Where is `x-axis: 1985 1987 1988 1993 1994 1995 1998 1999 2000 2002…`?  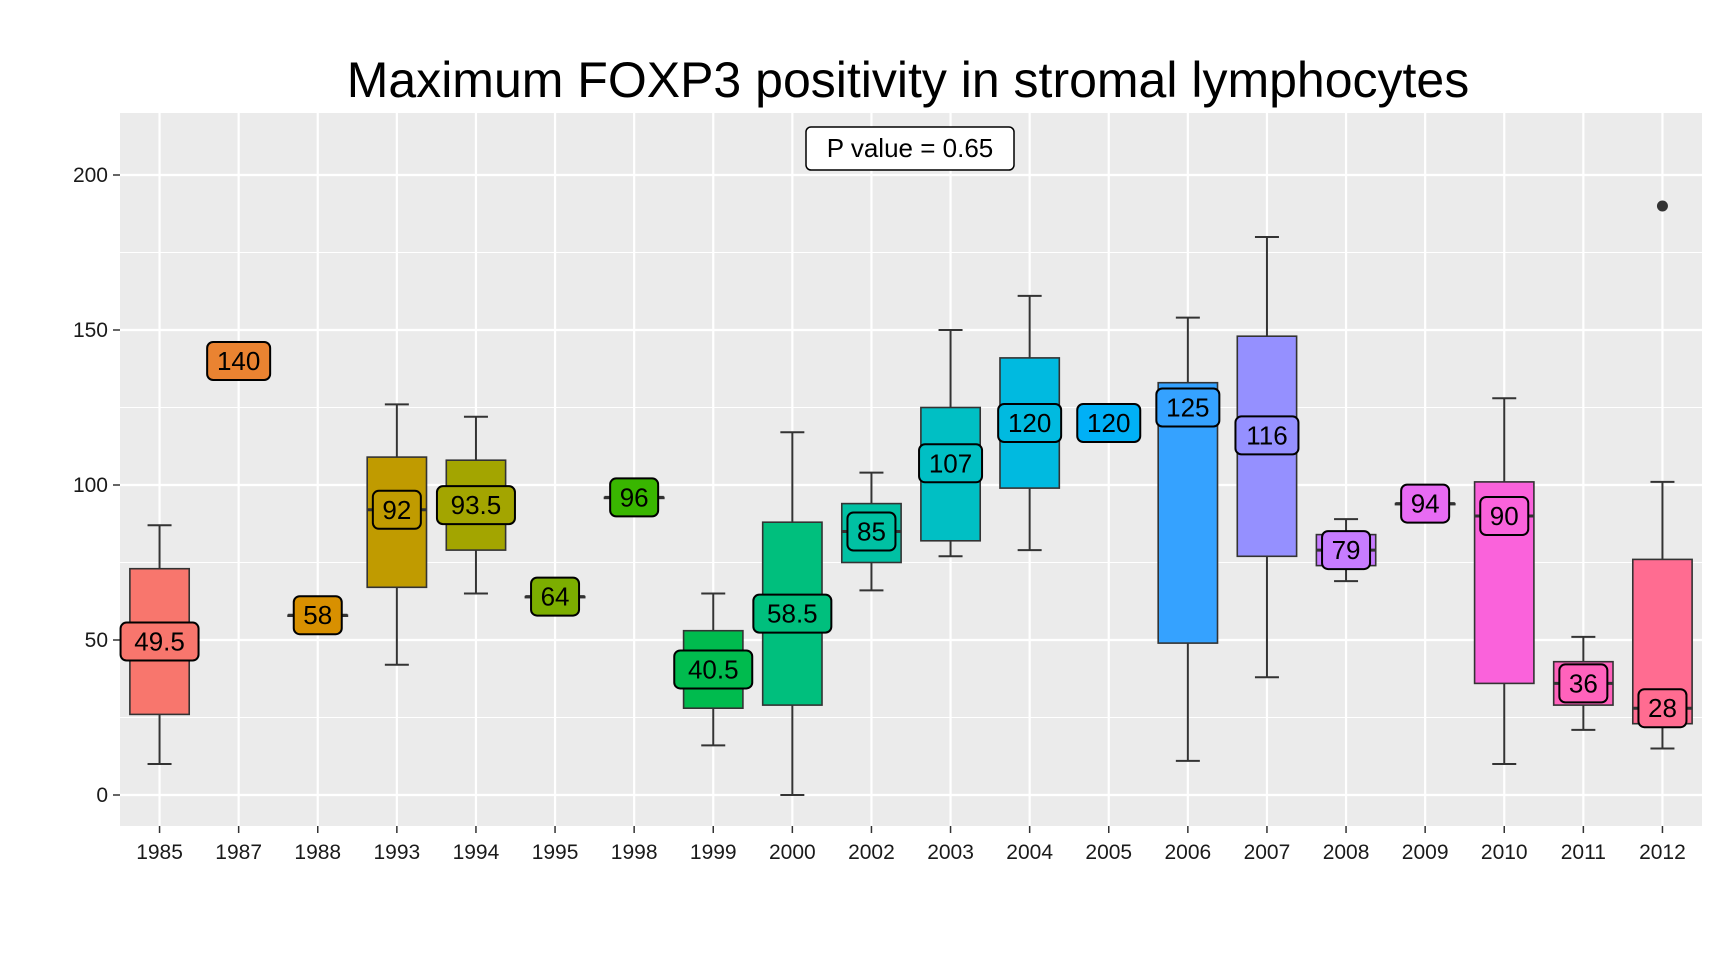
x-axis: 1985 1987 1988 1993 1994 1995 1998 1999 2000 2002… is located at coordinates (911, 845).